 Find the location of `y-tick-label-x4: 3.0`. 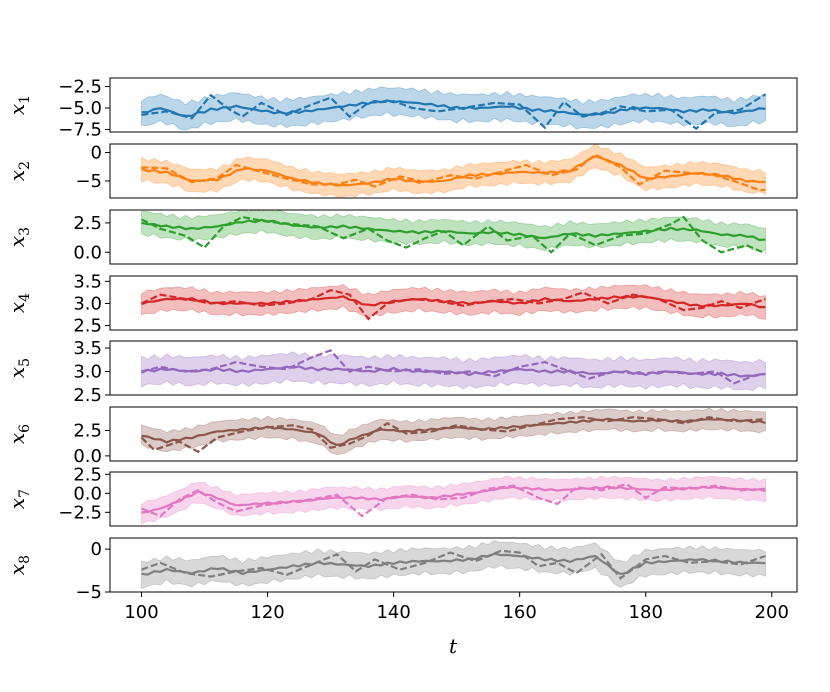

y-tick-label-x4: 3.0 is located at coordinates (87, 303).